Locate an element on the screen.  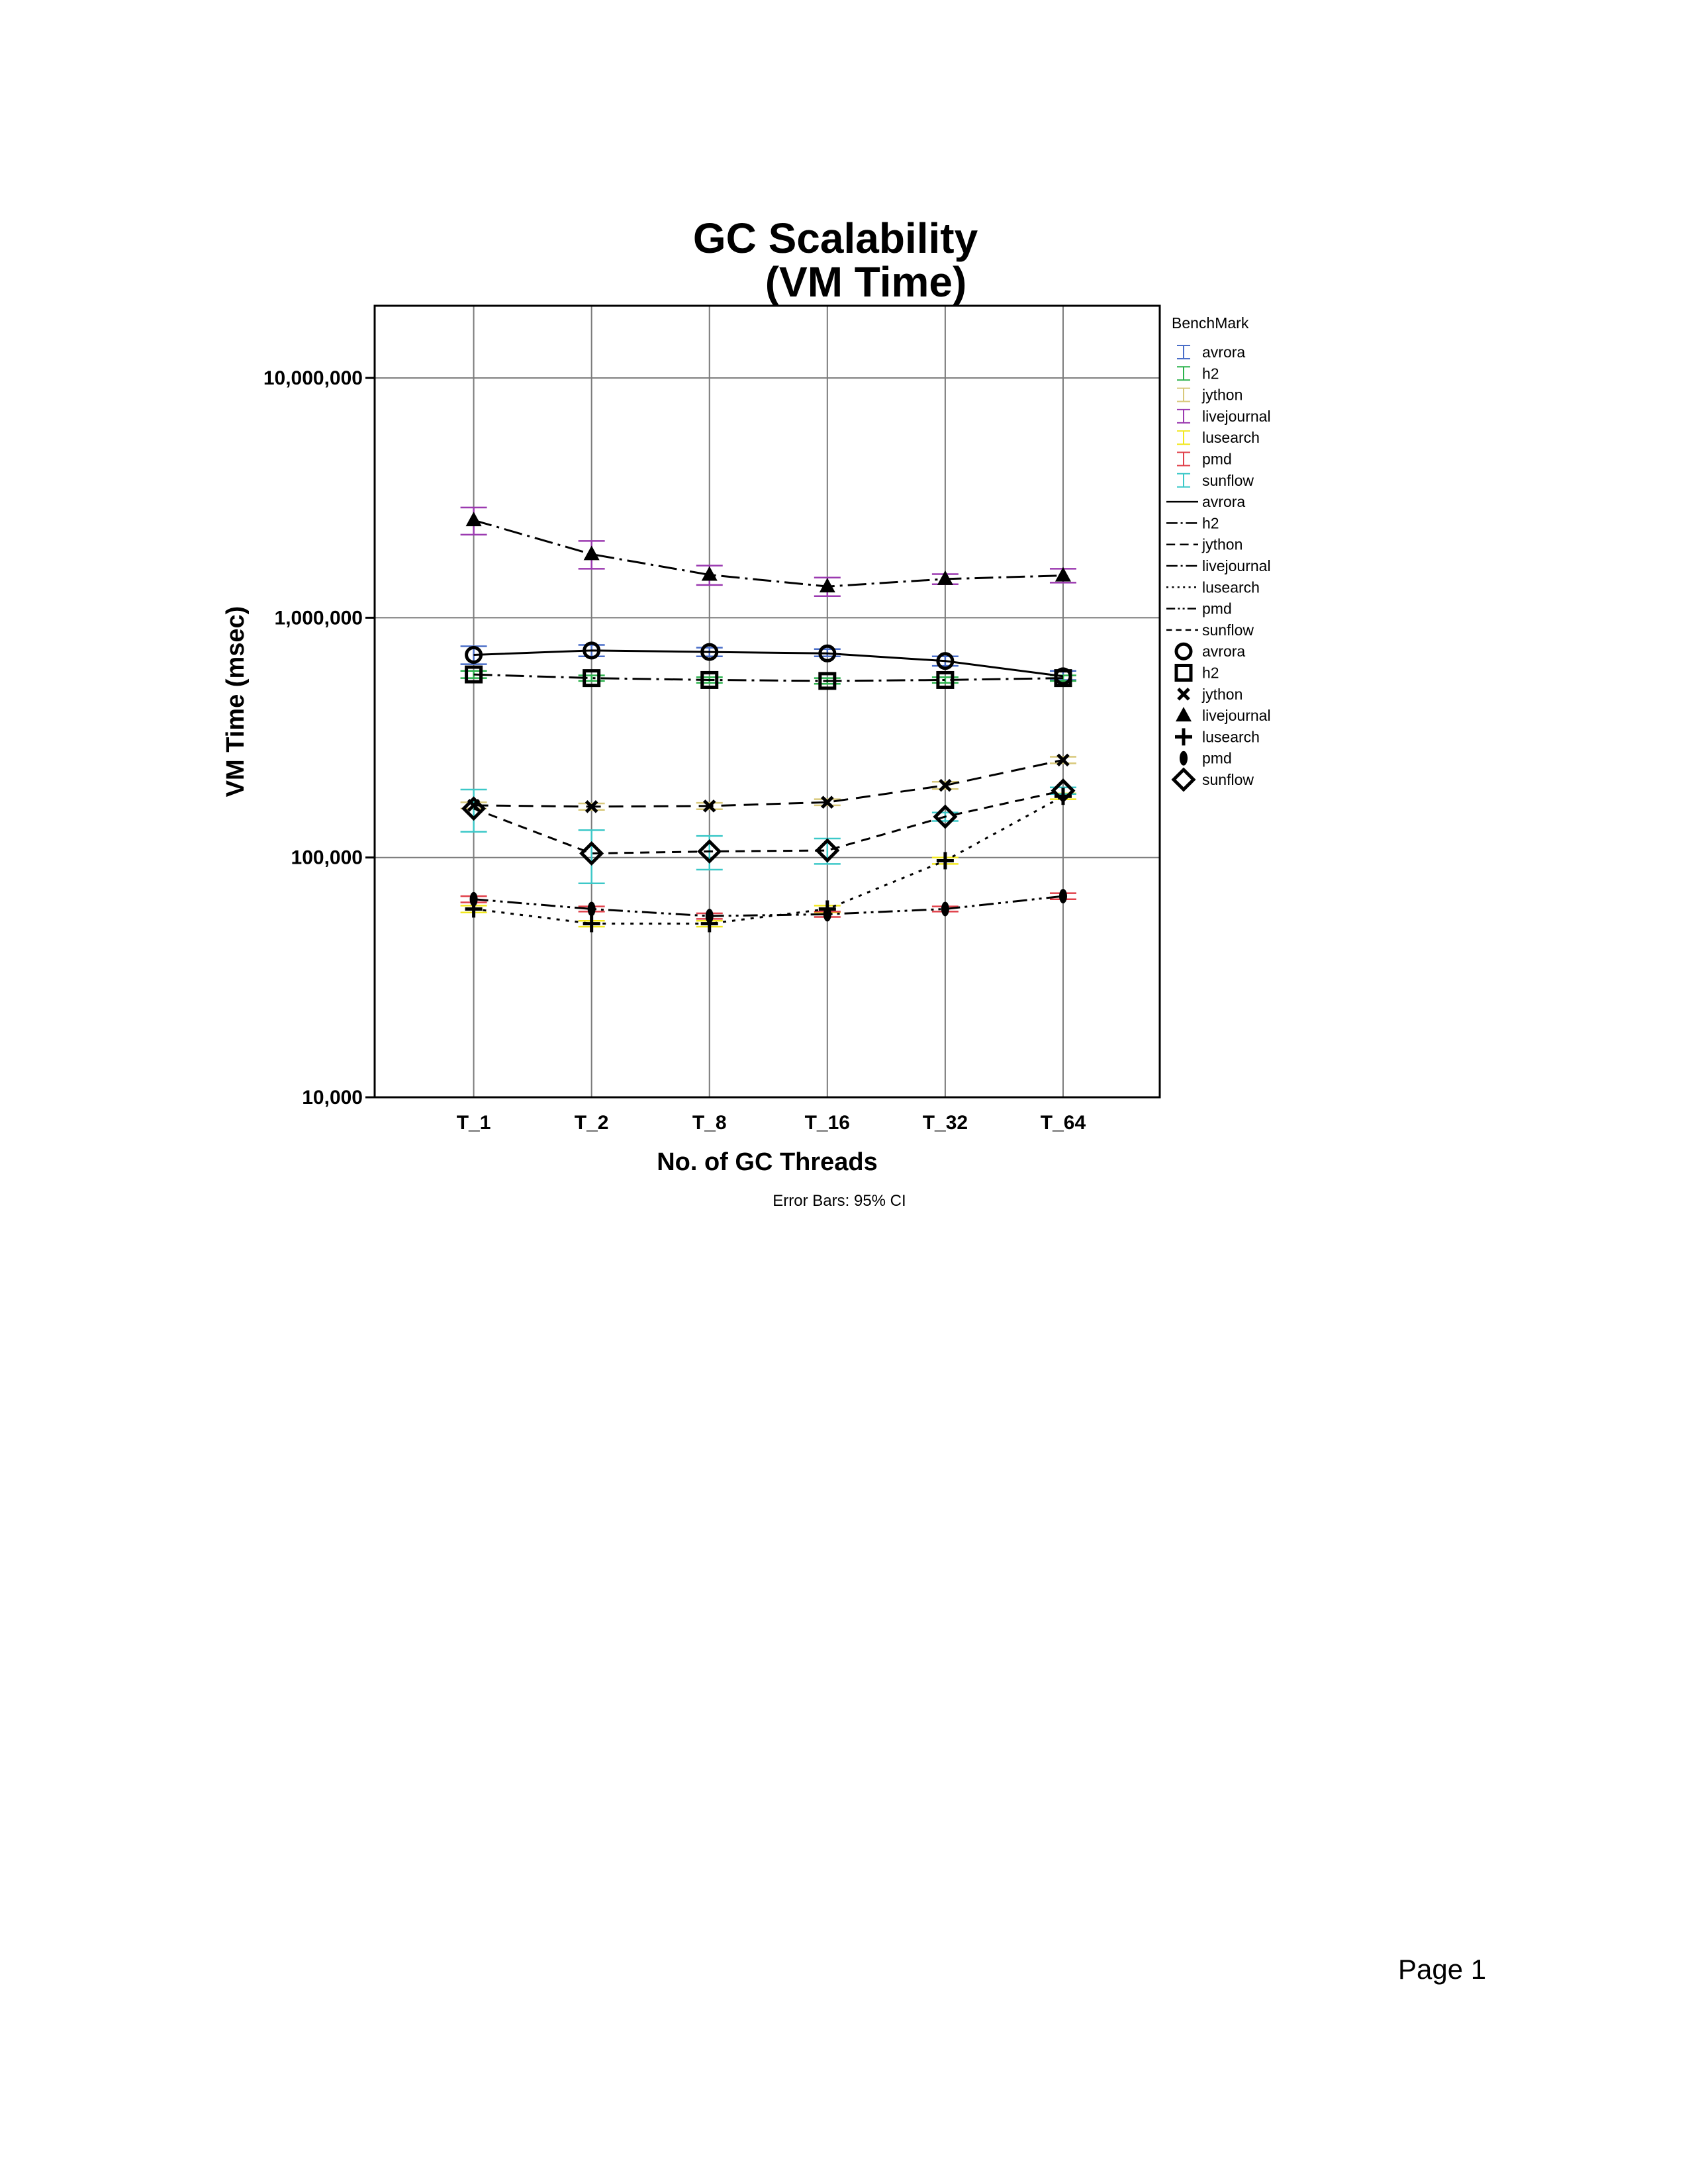
legend-item-marker-h2: h2 is located at coordinates (1196, 673).